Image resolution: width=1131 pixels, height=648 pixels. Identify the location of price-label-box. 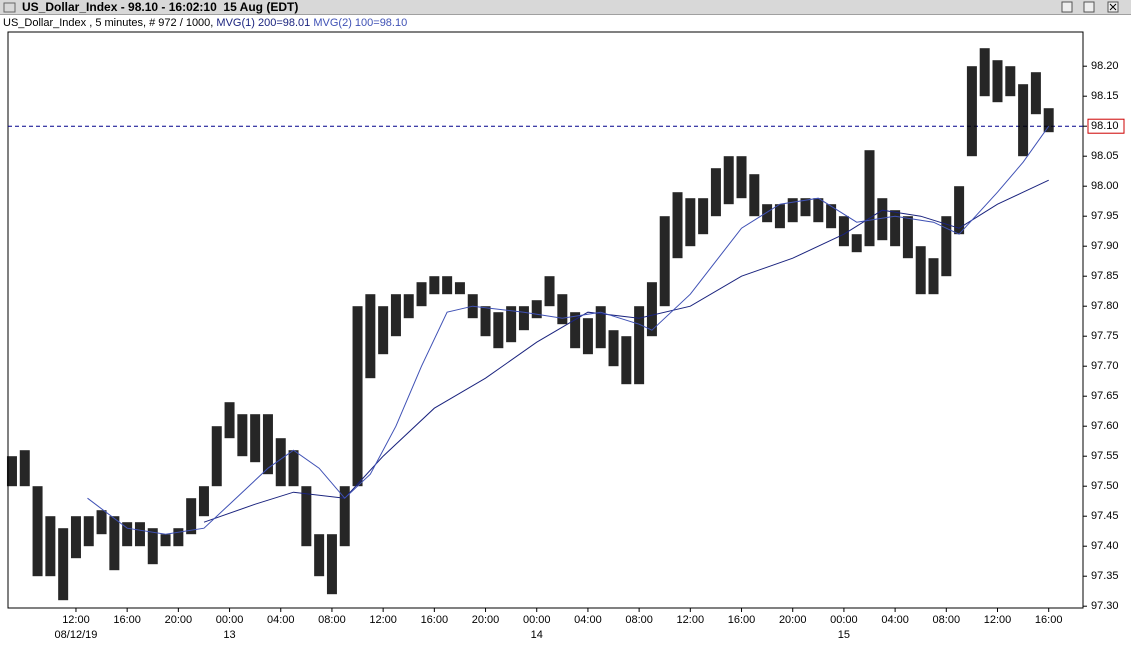
(1106, 126).